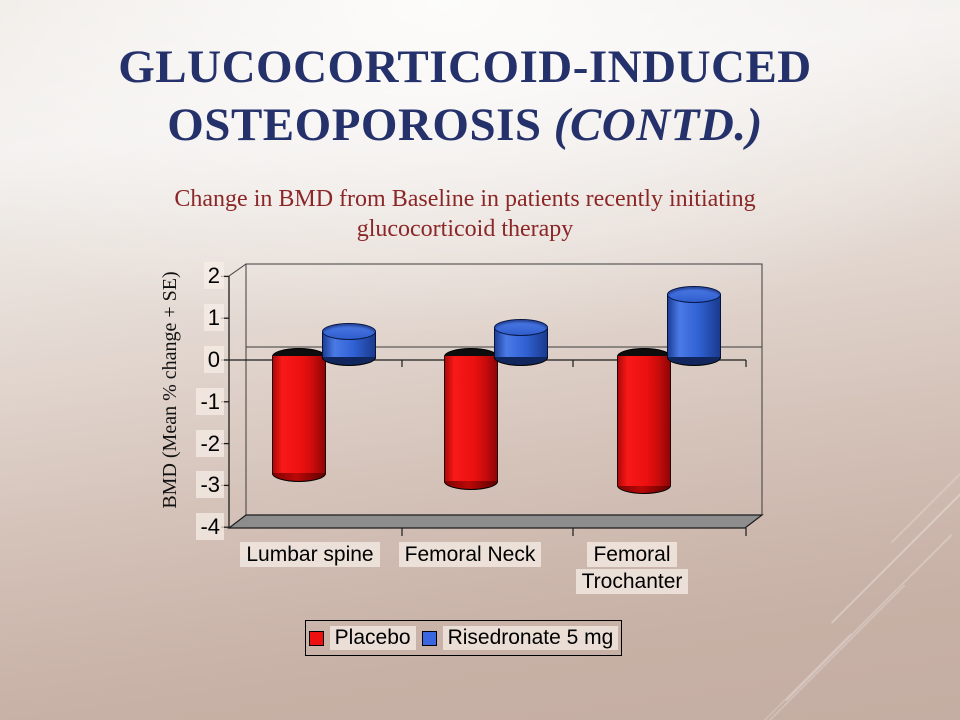  What do you see at coordinates (210, 443) in the screenshot?
I see `y-axis-tick-label: -2` at bounding box center [210, 443].